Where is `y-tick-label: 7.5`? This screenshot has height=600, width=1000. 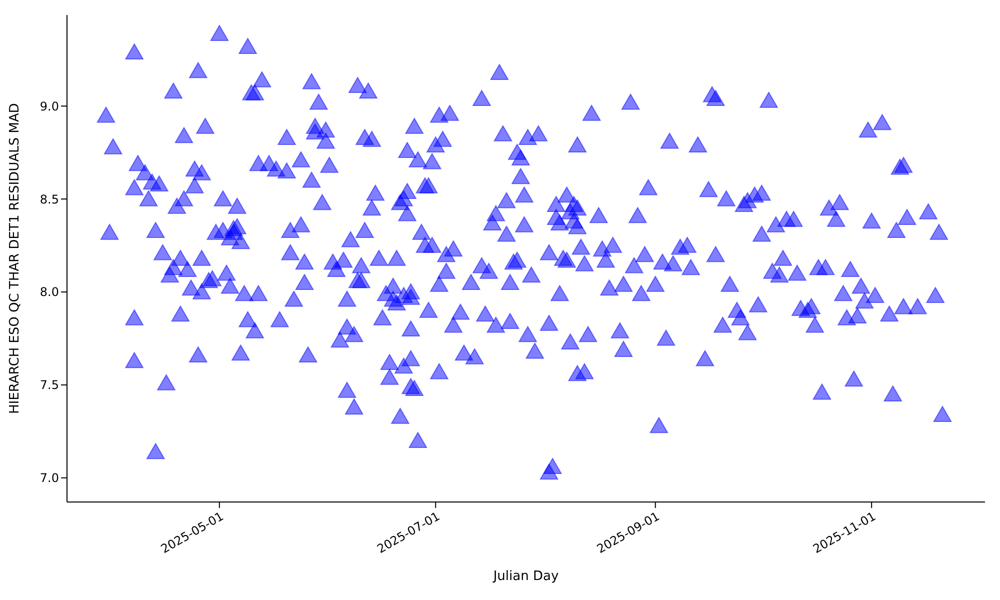
y-tick-label: 7.5 is located at coordinates (49, 385).